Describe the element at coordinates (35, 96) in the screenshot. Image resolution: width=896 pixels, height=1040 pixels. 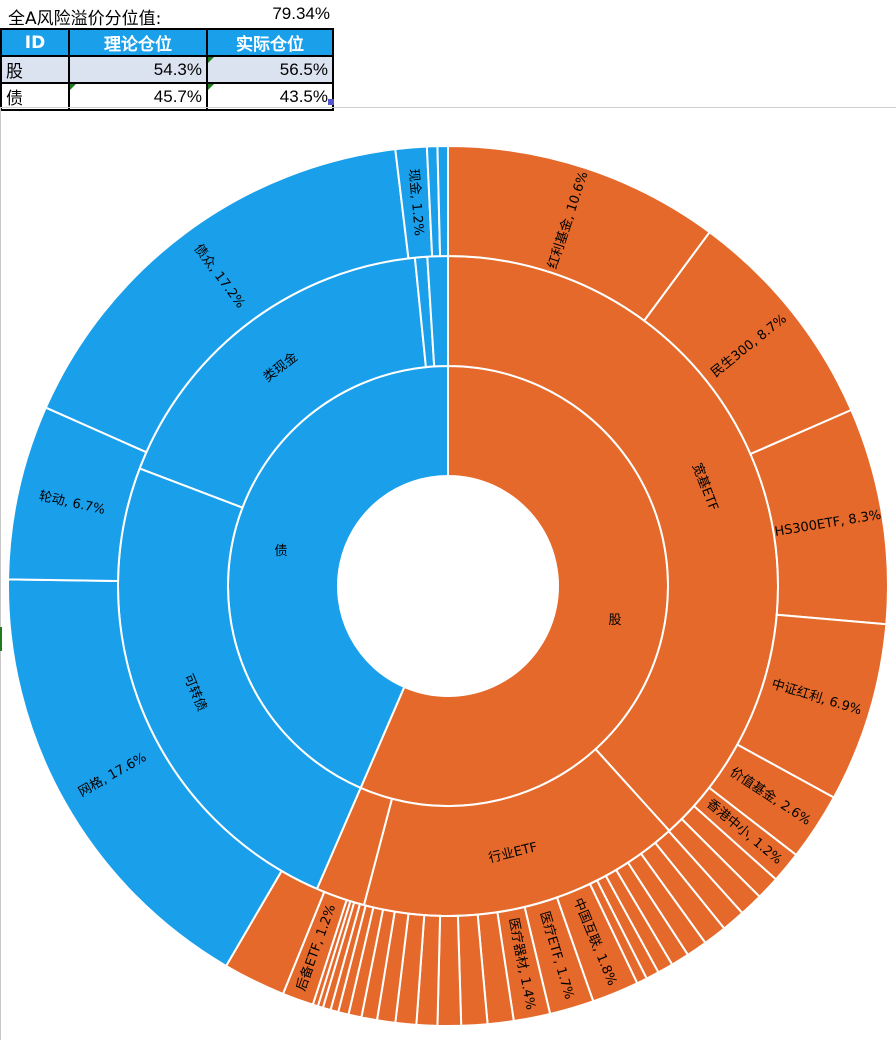
I see `cell-id: 债` at that location.